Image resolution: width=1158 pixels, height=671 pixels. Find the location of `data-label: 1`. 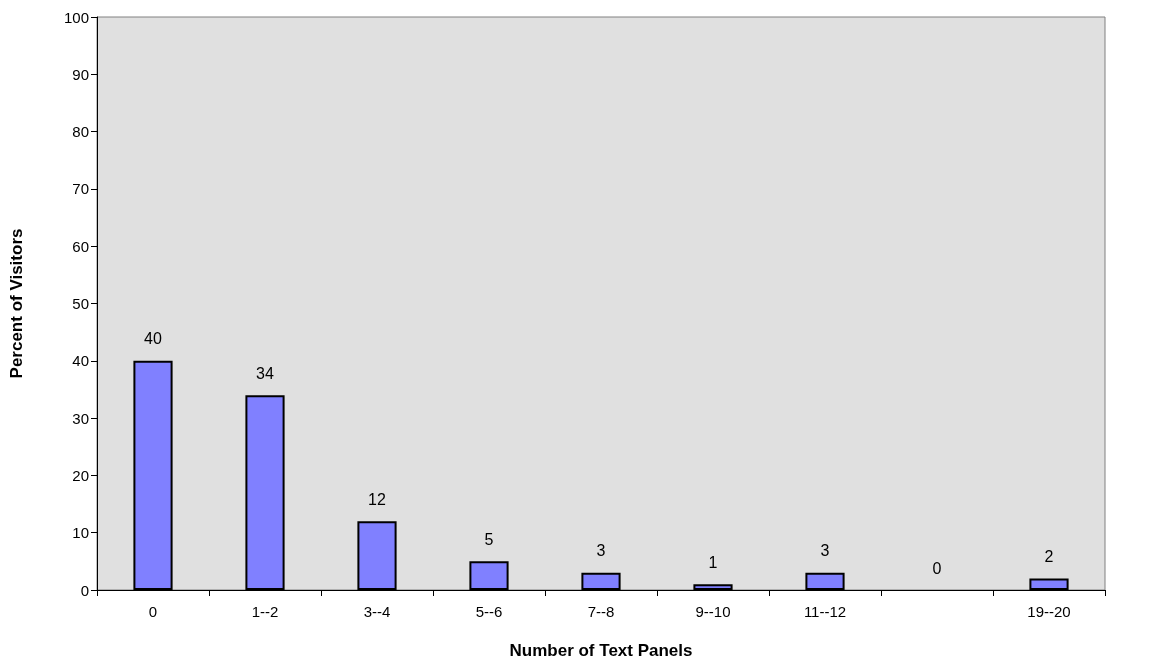

data-label: 1 is located at coordinates (713, 562).